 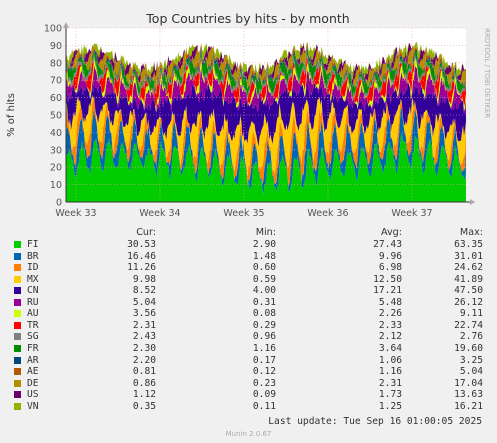 What do you see at coordinates (248, 233) in the screenshot?
I see `legend-header: Cur: Min: Avg: Max:` at bounding box center [248, 233].